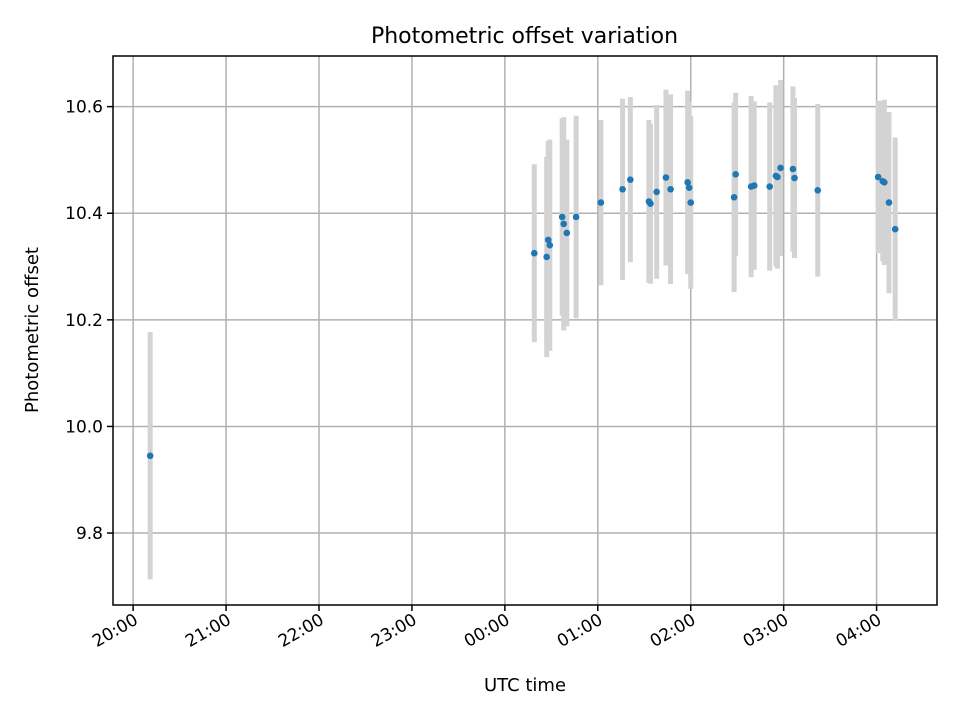 The width and height of the screenshot is (960, 720). I want to click on x-tick-label: 20:00, so click(115, 631).